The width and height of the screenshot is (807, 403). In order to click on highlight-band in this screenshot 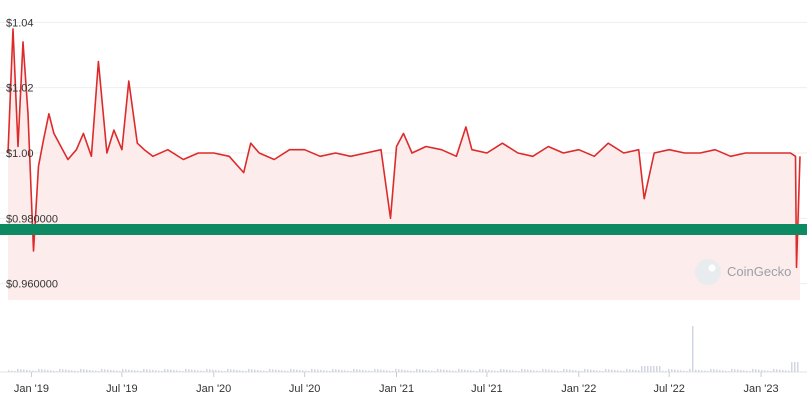, I will do `click(403, 229)`.